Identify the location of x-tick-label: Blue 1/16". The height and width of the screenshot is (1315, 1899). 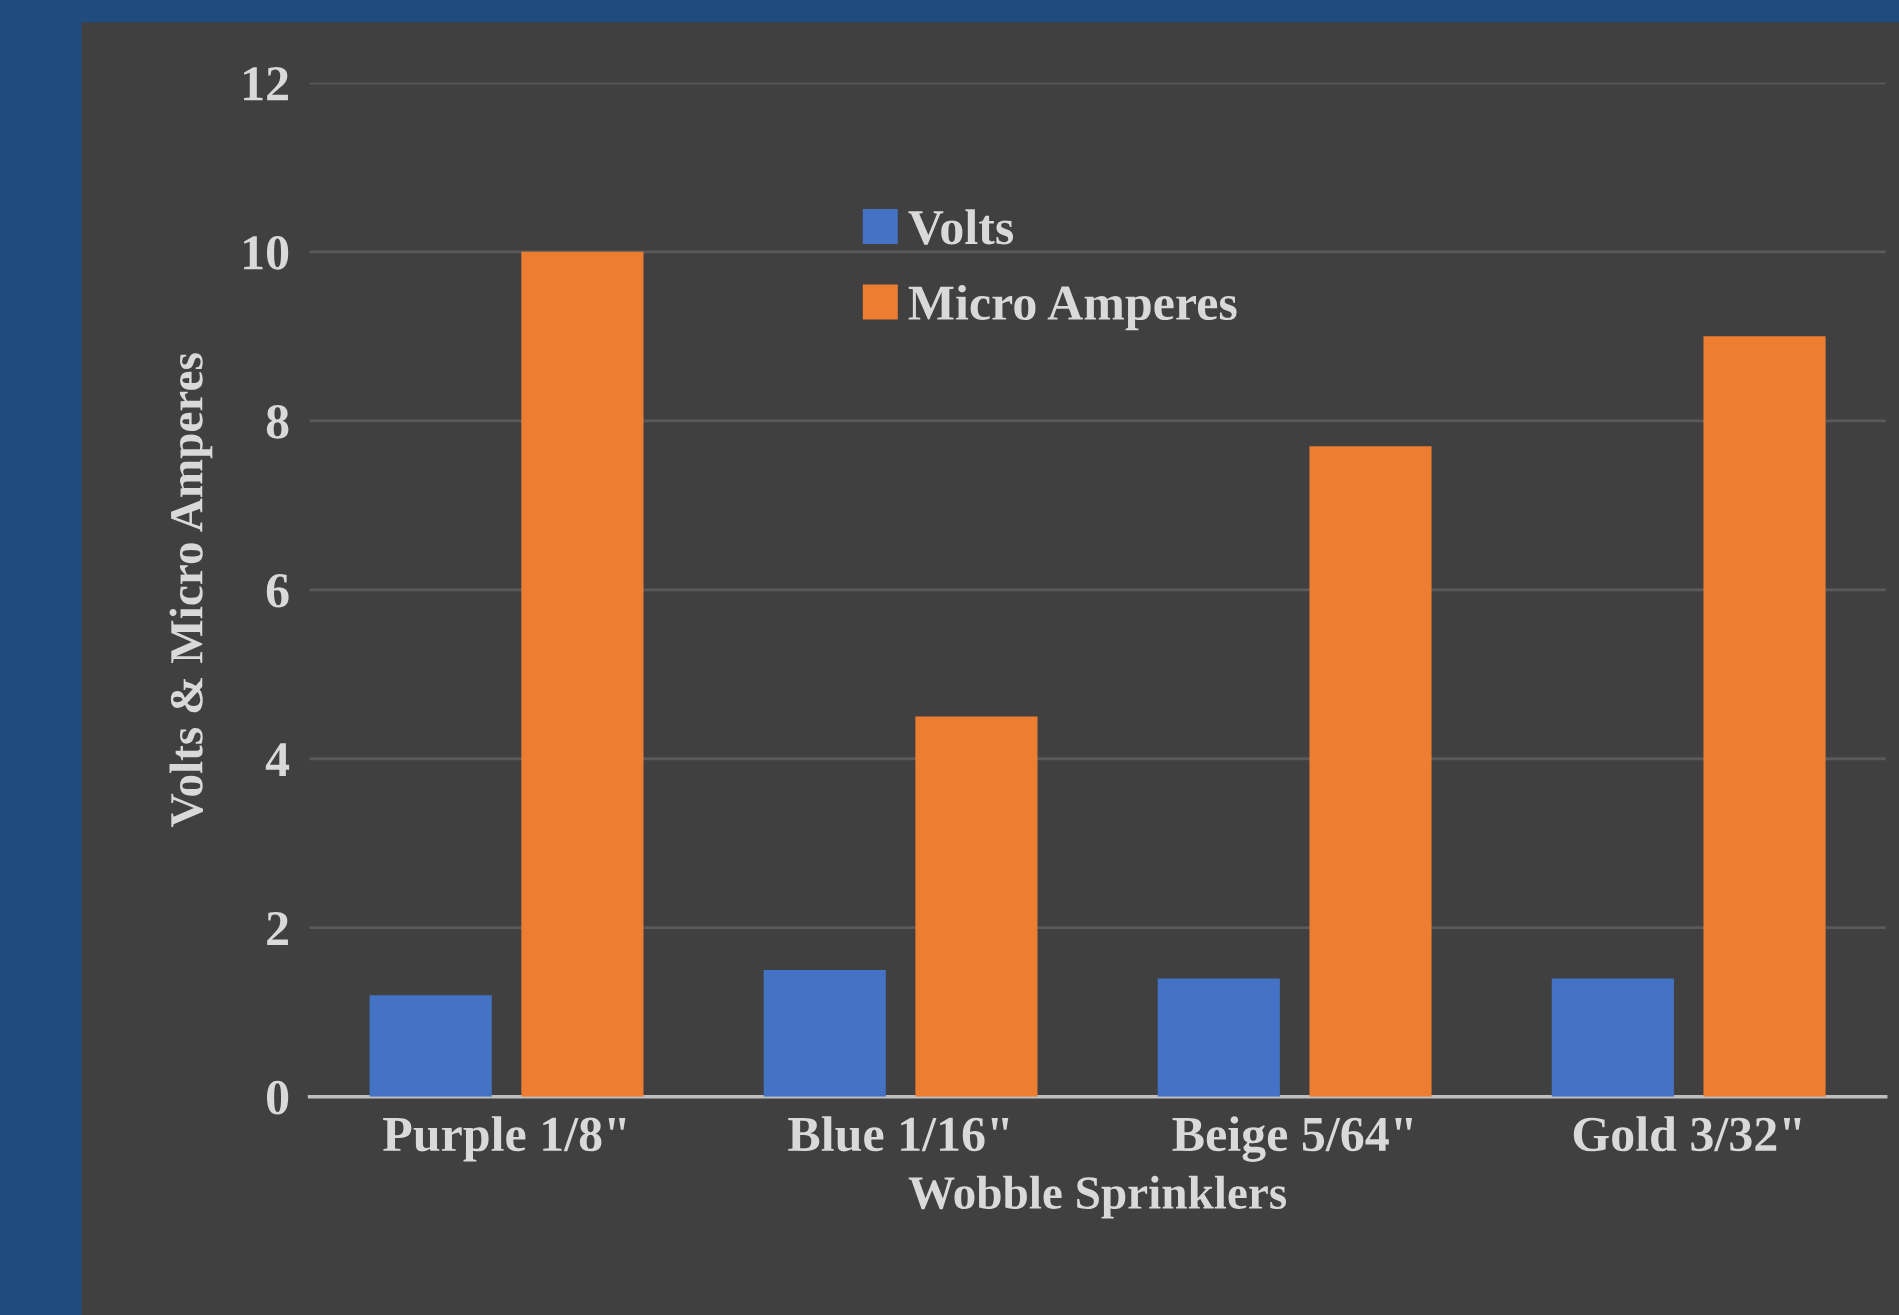
(898, 1134).